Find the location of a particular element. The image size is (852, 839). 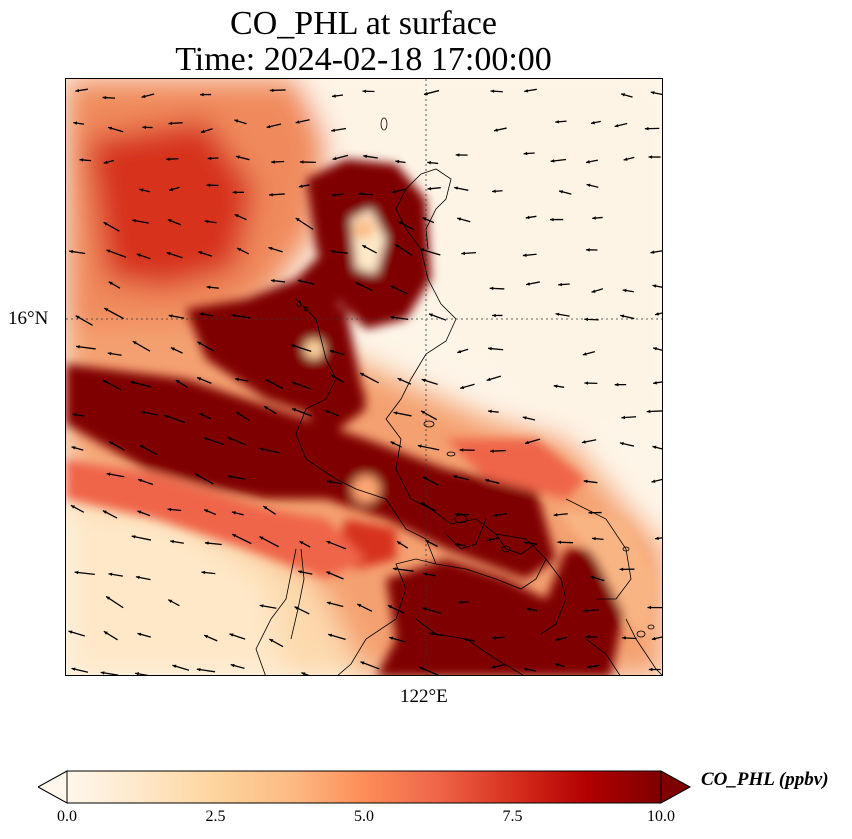

map-time: Time: 2024-02-18 17:00:00 is located at coordinates (363, 59).